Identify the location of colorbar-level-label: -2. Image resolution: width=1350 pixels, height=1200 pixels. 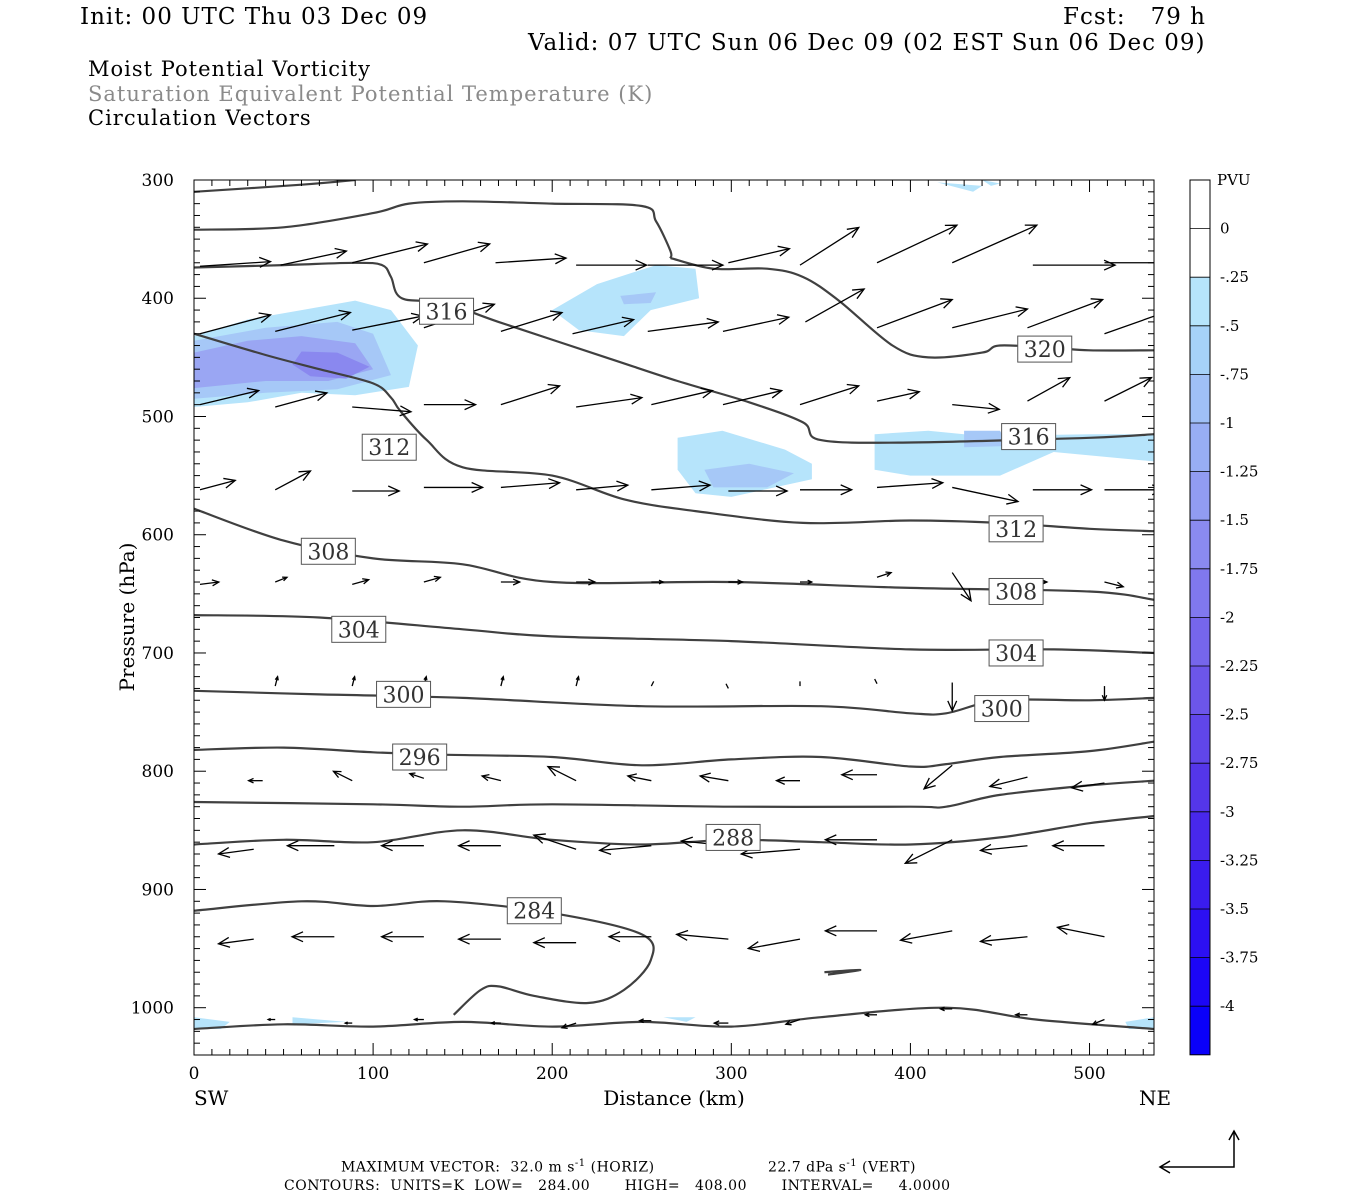
(1227, 617).